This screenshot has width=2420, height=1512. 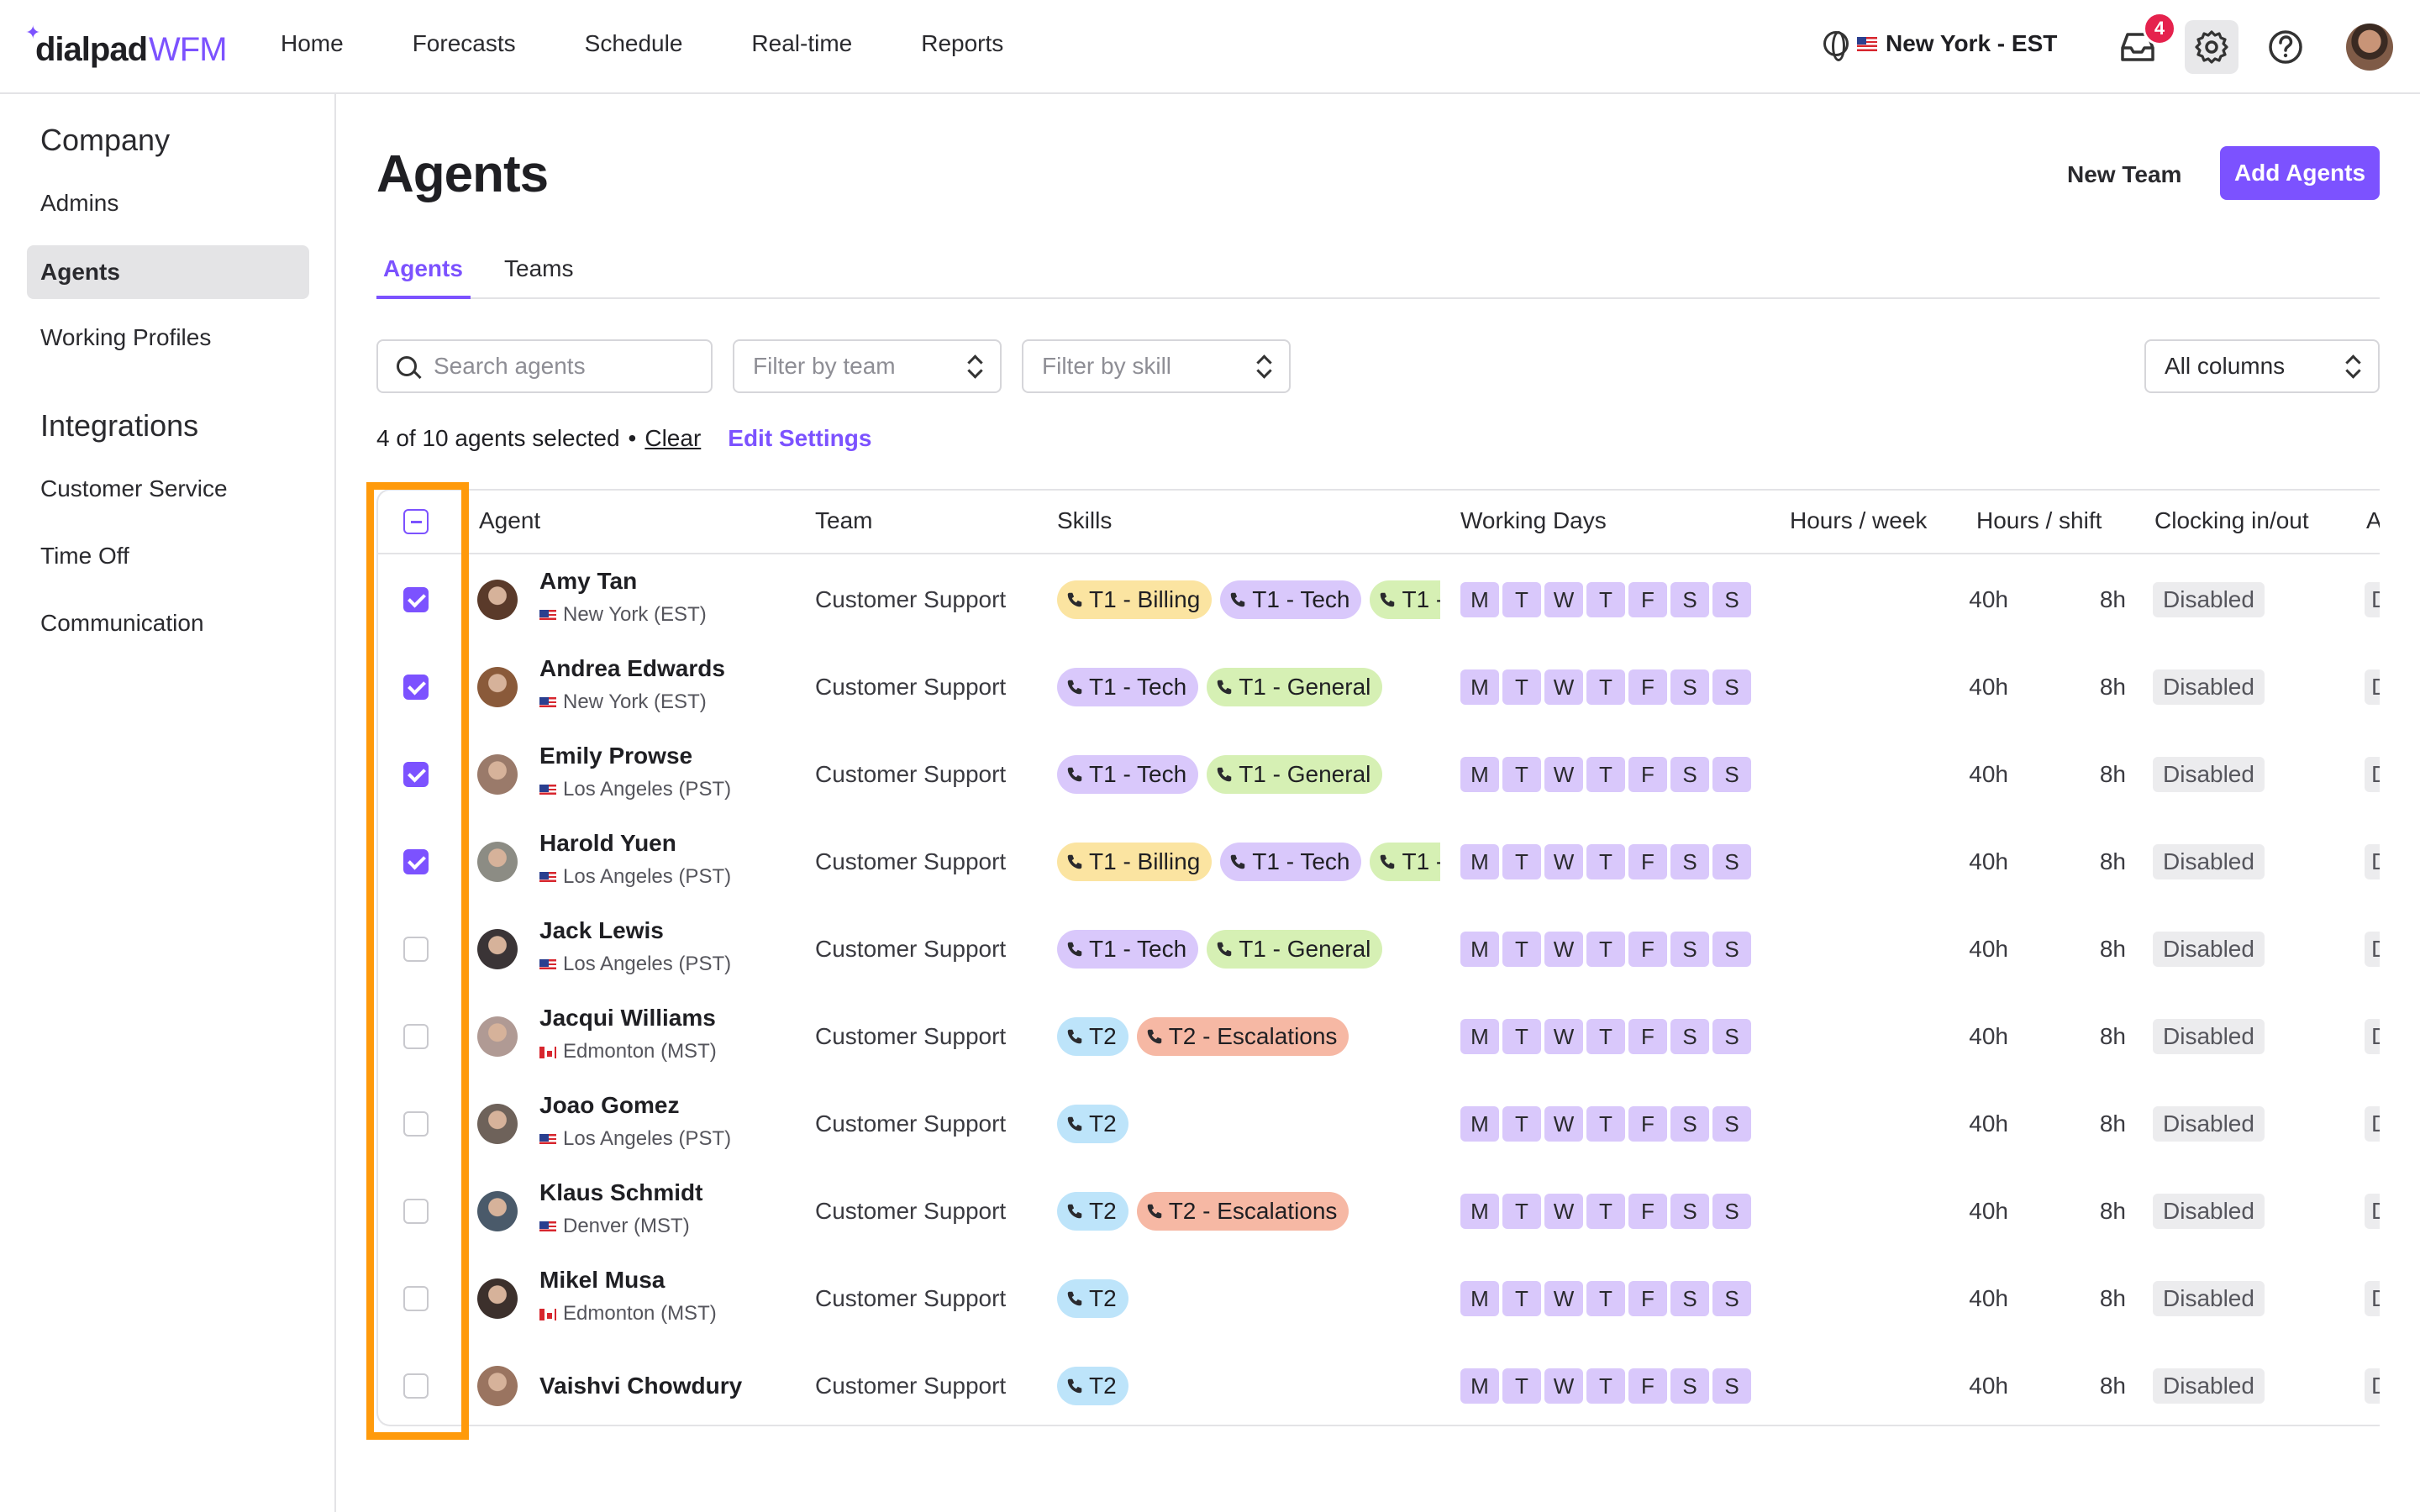 What do you see at coordinates (1242, 1036) in the screenshot?
I see `skill-pill: T2 - Escalations` at bounding box center [1242, 1036].